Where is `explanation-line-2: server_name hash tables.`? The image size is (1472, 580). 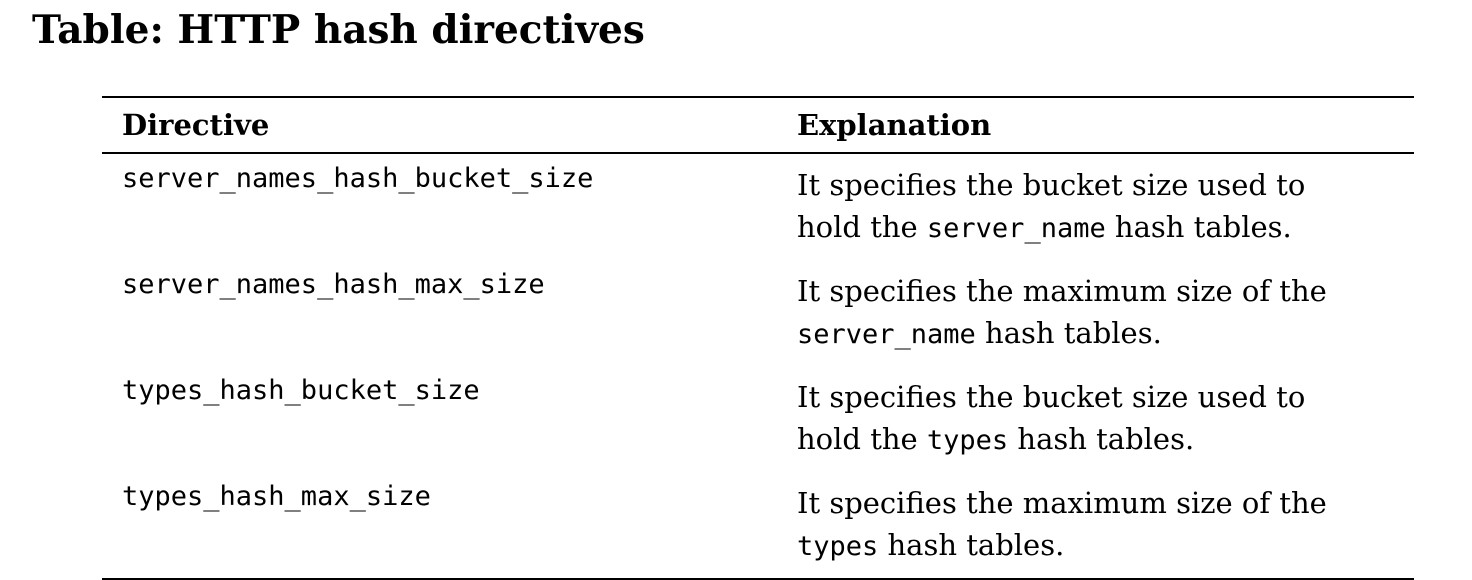 explanation-line-2: server_name hash tables. is located at coordinates (1105, 334).